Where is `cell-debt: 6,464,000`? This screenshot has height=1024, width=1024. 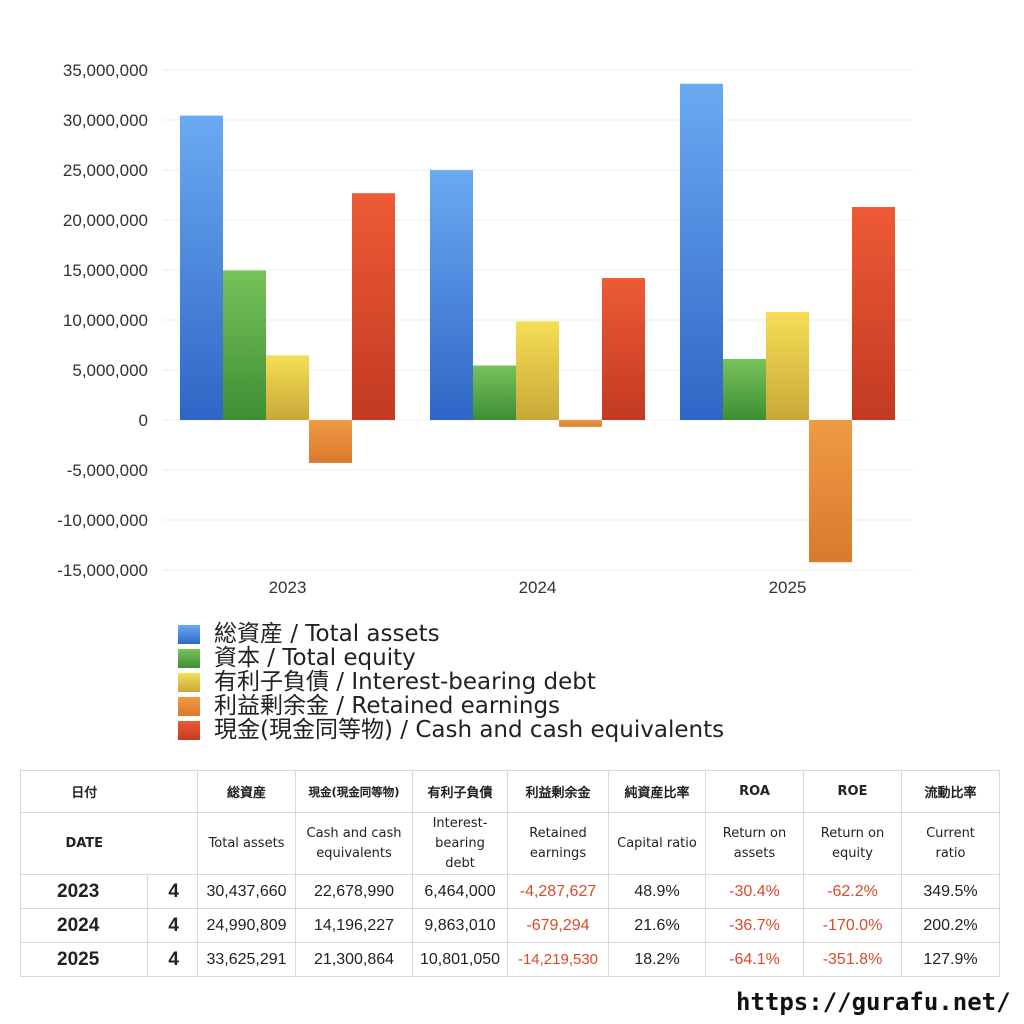 cell-debt: 6,464,000 is located at coordinates (460, 891).